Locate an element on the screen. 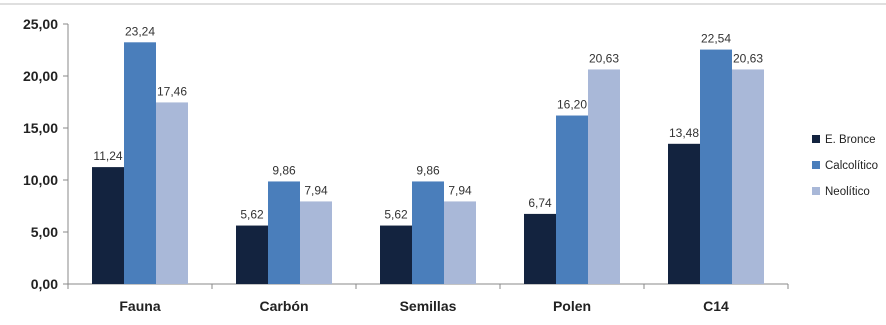 The image size is (886, 325). data-label: 6,74 is located at coordinates (540, 203).